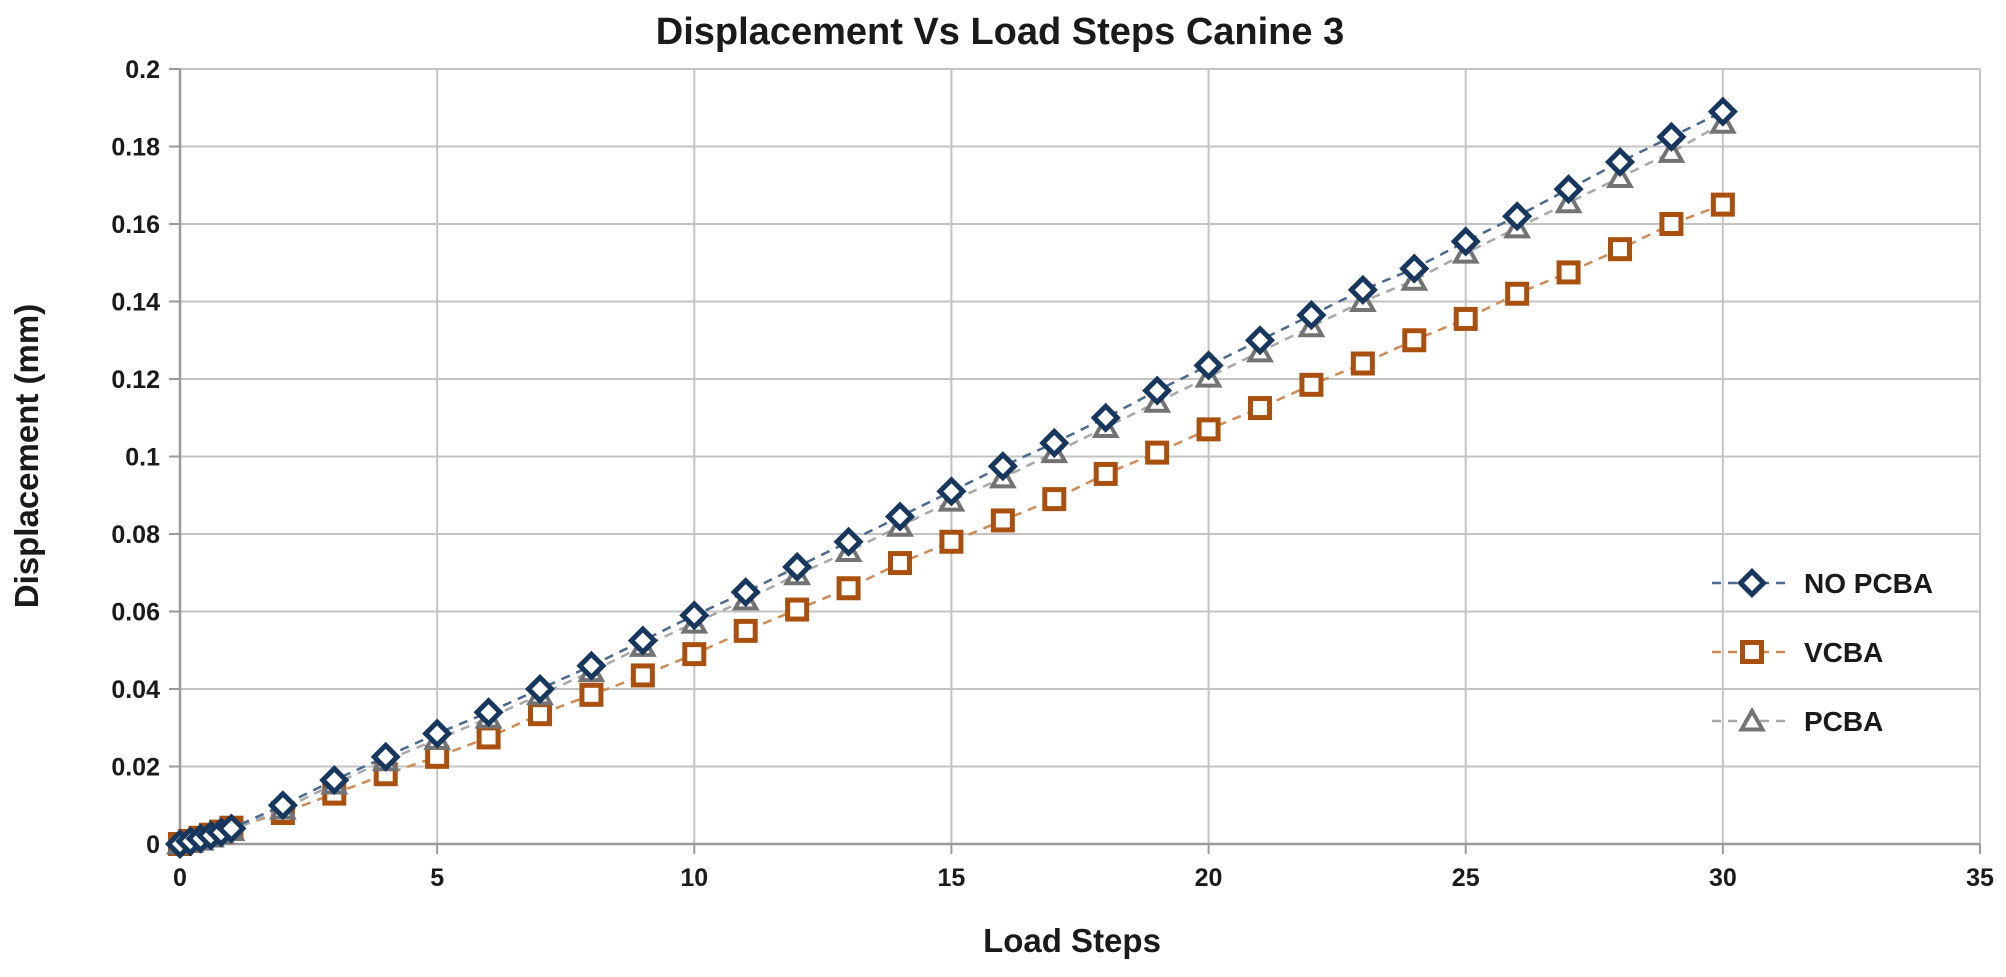 The image size is (2006, 977). What do you see at coordinates (142, 458) in the screenshot?
I see `y-tick-label-0.1: 0.1` at bounding box center [142, 458].